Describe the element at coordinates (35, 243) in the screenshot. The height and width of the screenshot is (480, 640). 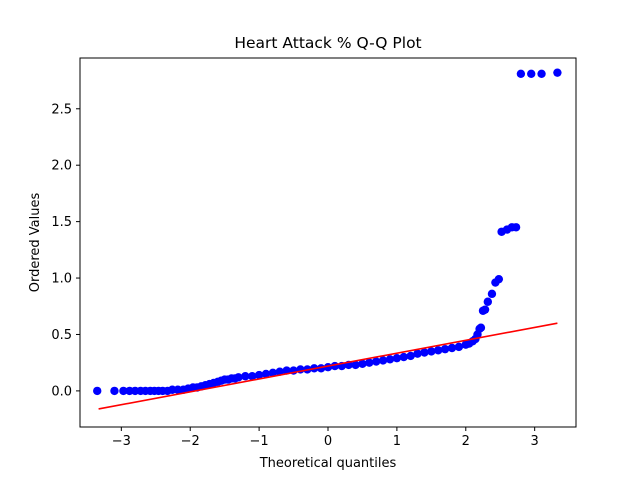
I see `y-axis-label: Ordered Values` at that location.